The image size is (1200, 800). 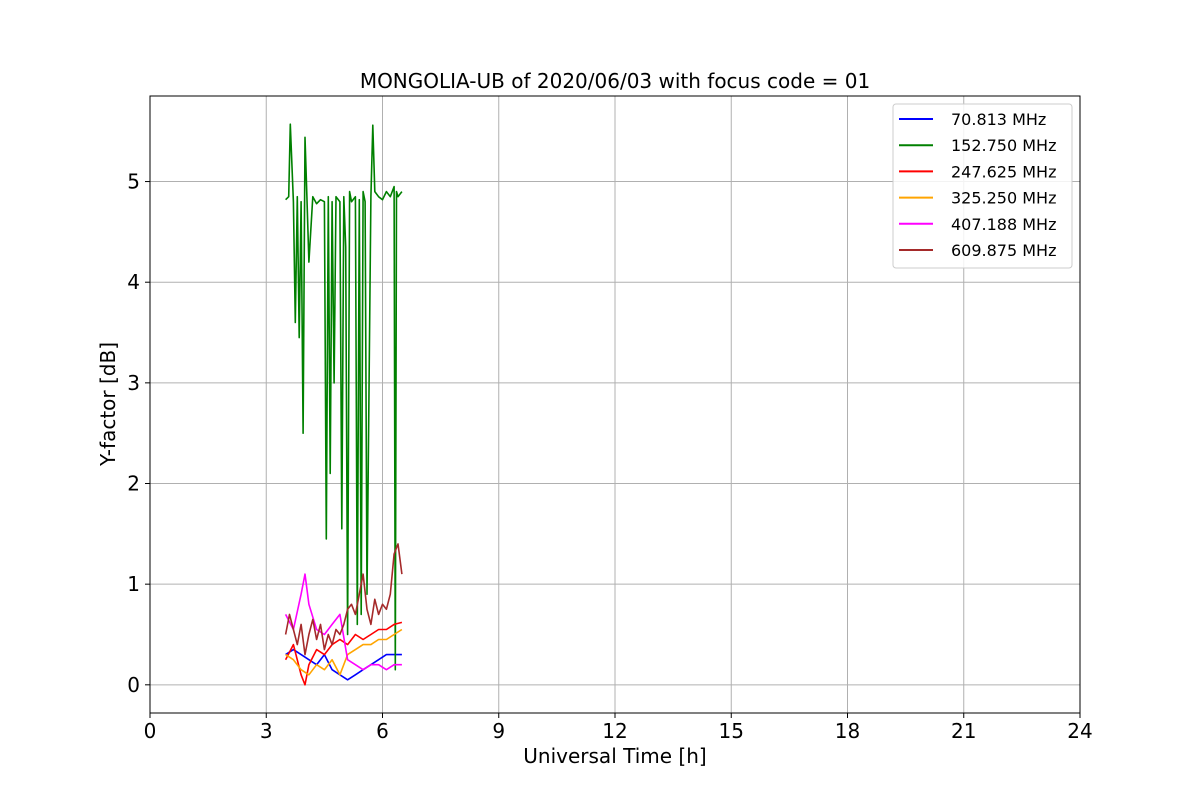 What do you see at coordinates (614, 731) in the screenshot?
I see `x-tick-label: 12` at bounding box center [614, 731].